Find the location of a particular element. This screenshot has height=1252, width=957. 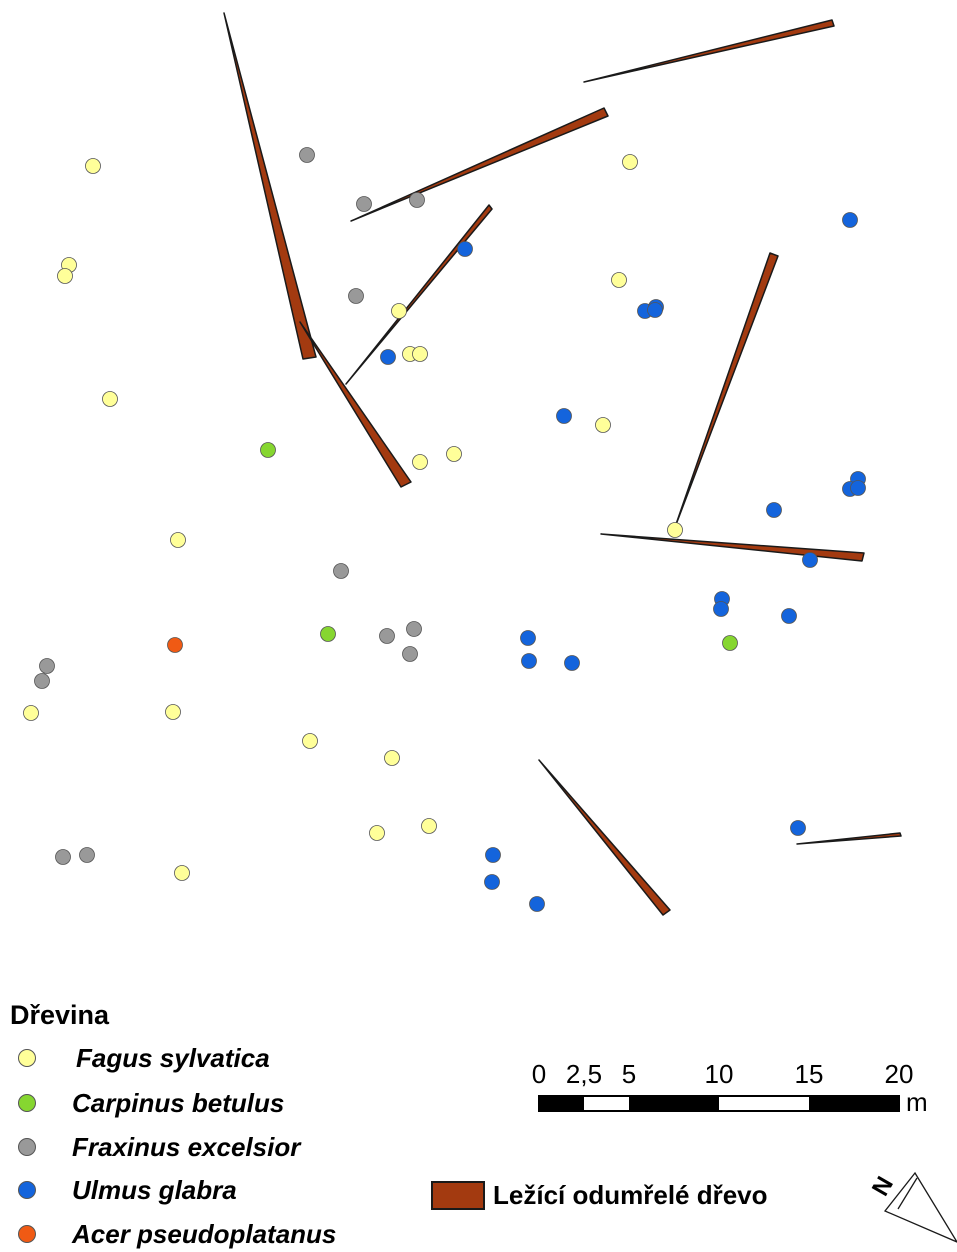

legend-item-fagus: Fagus sylvatica is located at coordinates (144, 1058).